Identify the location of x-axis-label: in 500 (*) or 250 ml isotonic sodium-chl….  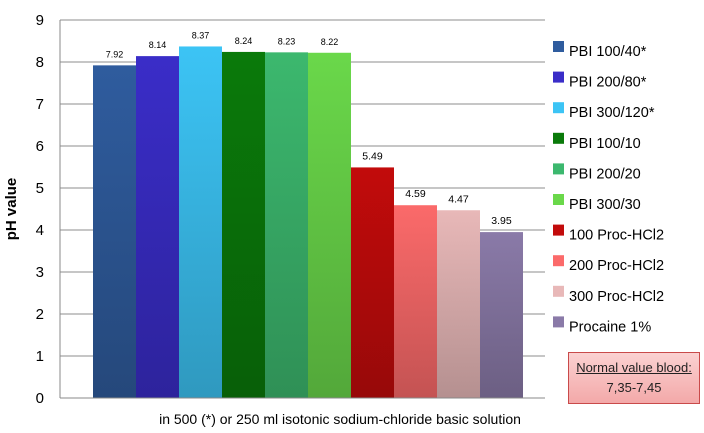
(340, 419).